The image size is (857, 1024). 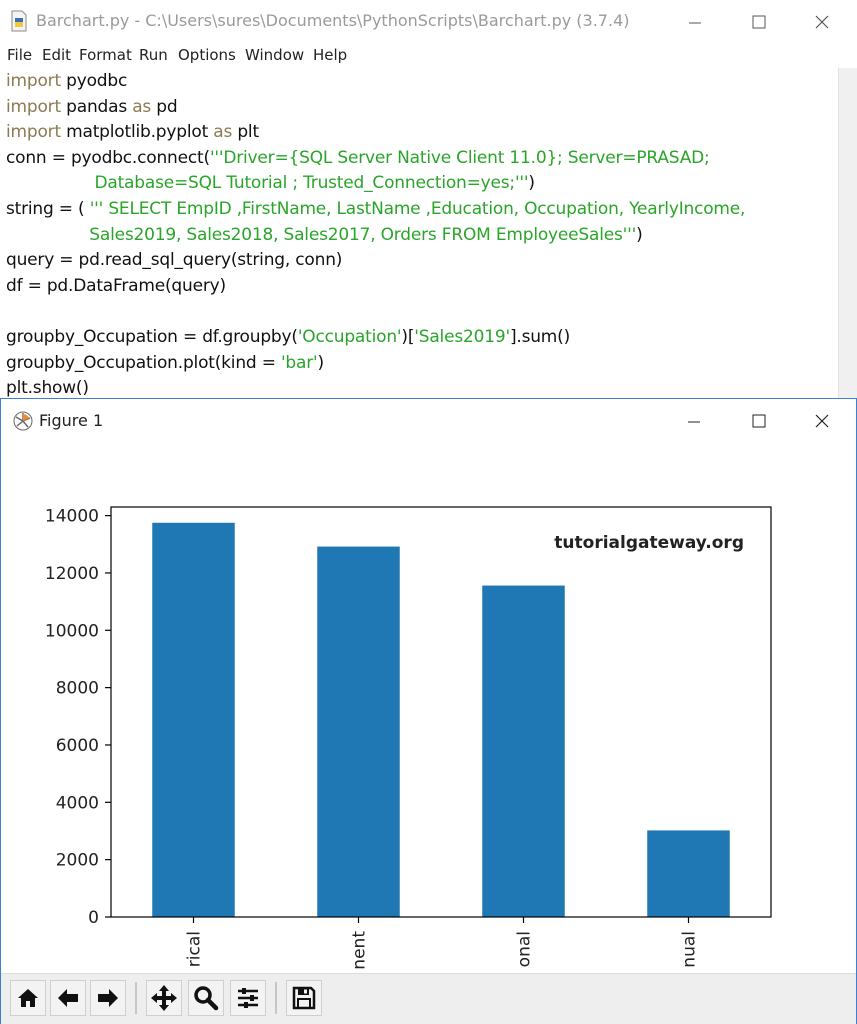 I want to click on code-text: conn = pyodbc.connect(, so click(x=108, y=157).